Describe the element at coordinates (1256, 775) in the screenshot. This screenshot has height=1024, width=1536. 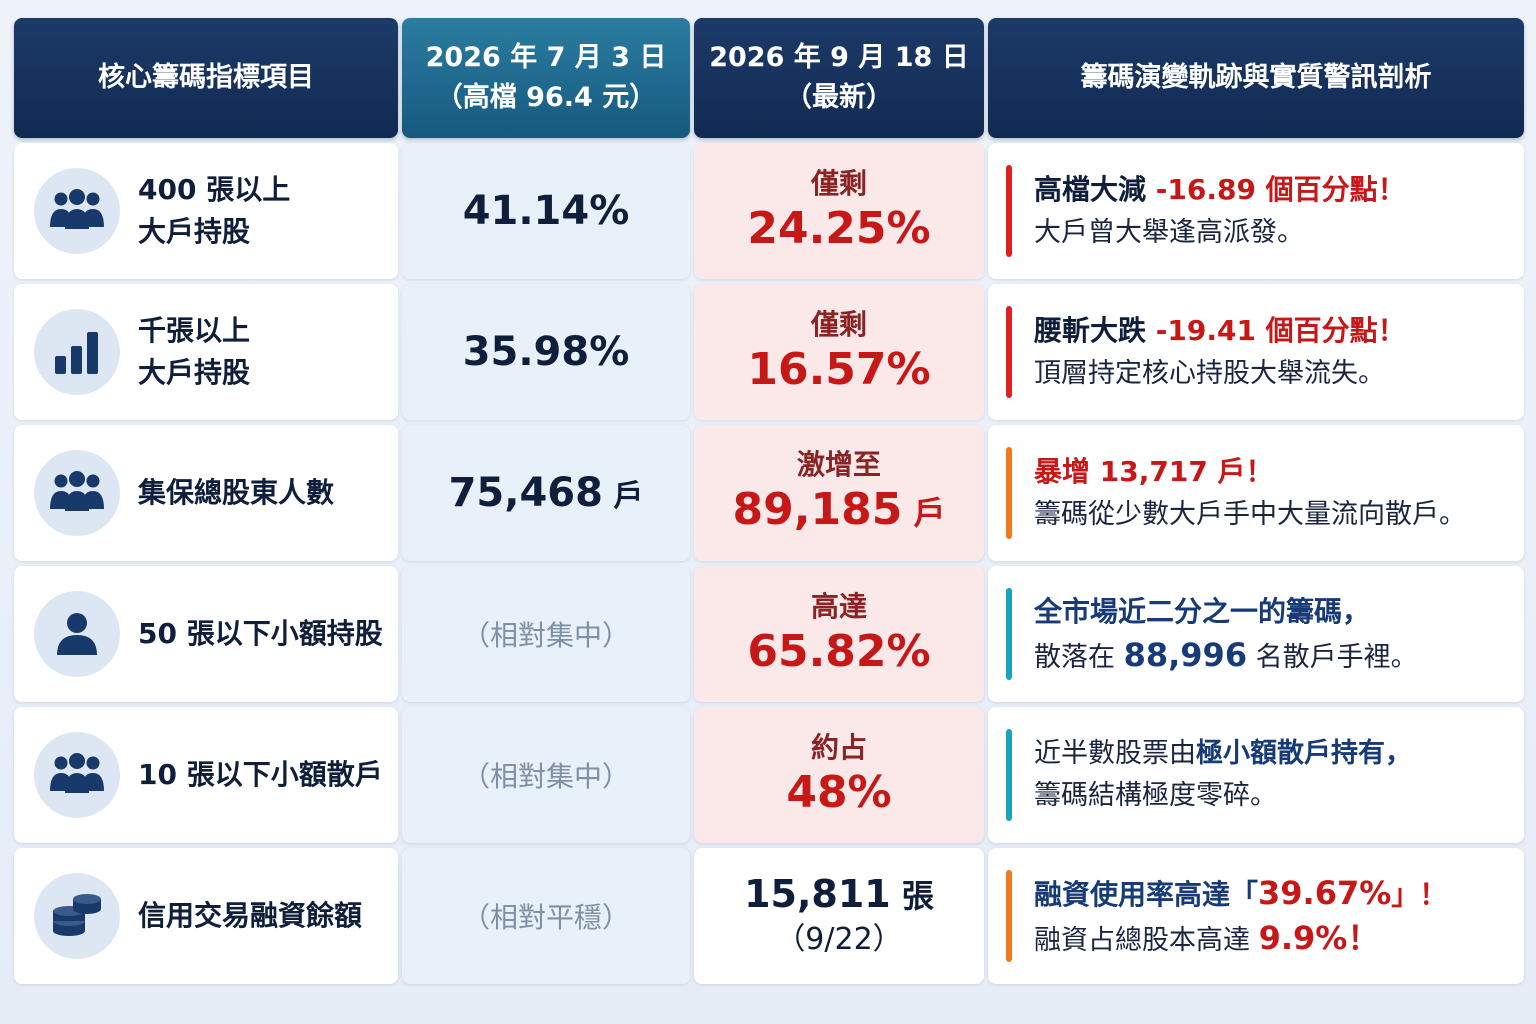
I see `analysis-cell: 近半數股票由極小額散戶持有， 籌碼結構極度零碎。` at that location.